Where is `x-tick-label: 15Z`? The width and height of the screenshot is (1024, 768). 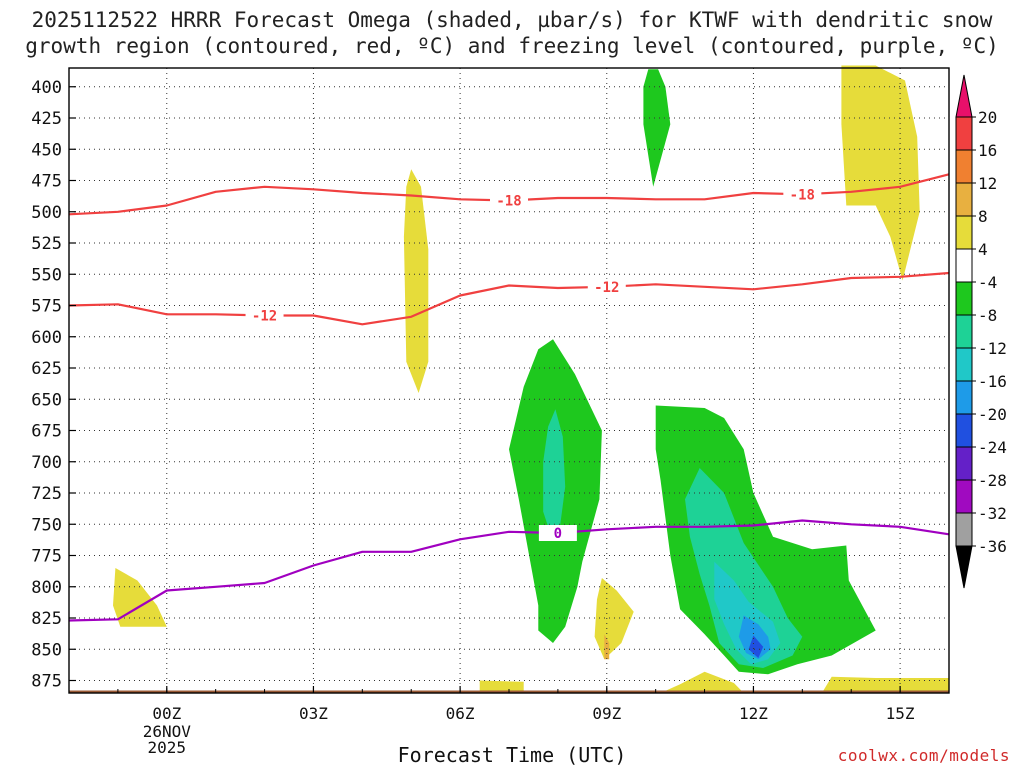
x-tick-label: 15Z is located at coordinates (900, 713).